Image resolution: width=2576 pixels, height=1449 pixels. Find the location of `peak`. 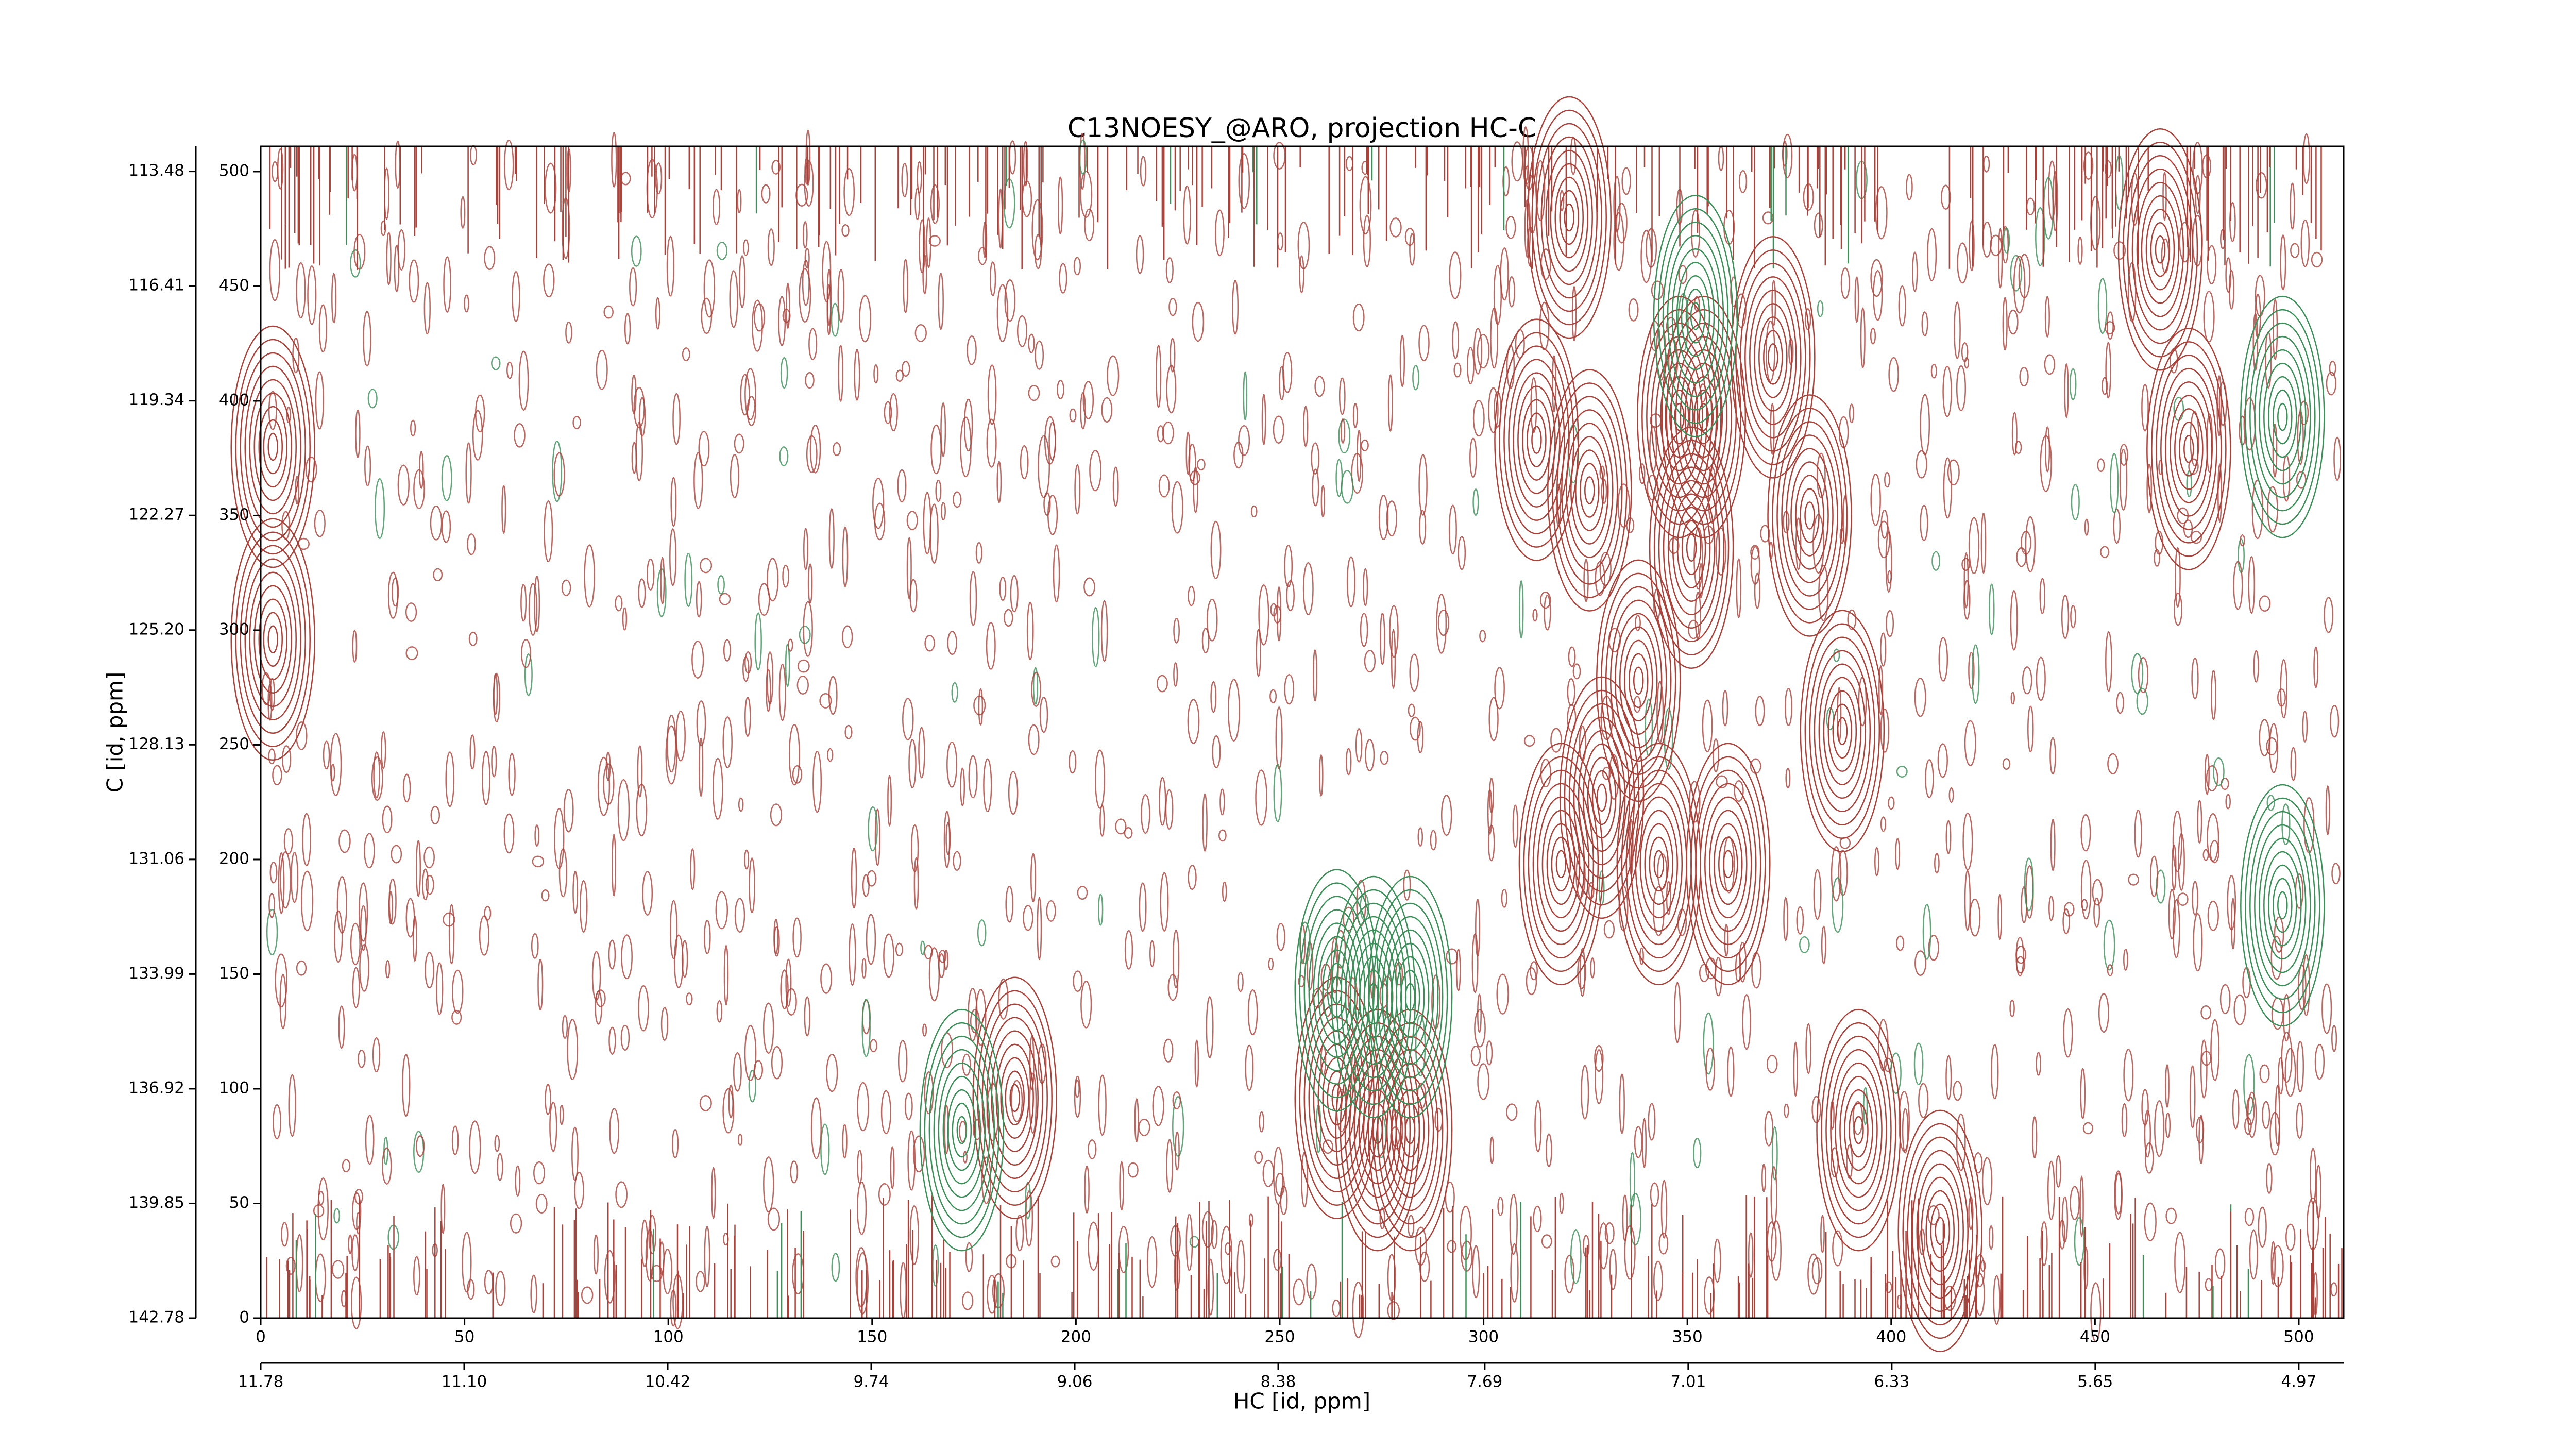

peak is located at coordinates (1858, 1130).